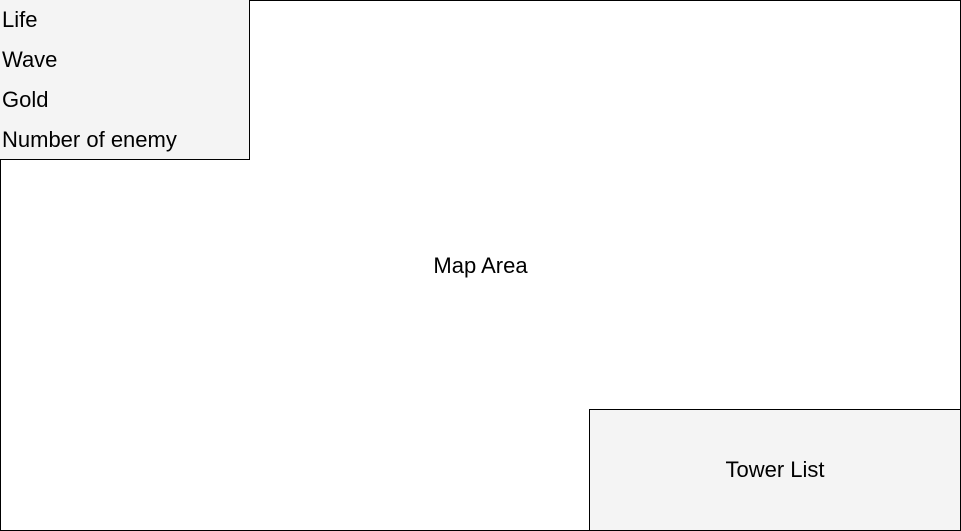 The image size is (961, 531). I want to click on map-area-label: Map Area, so click(480, 265).